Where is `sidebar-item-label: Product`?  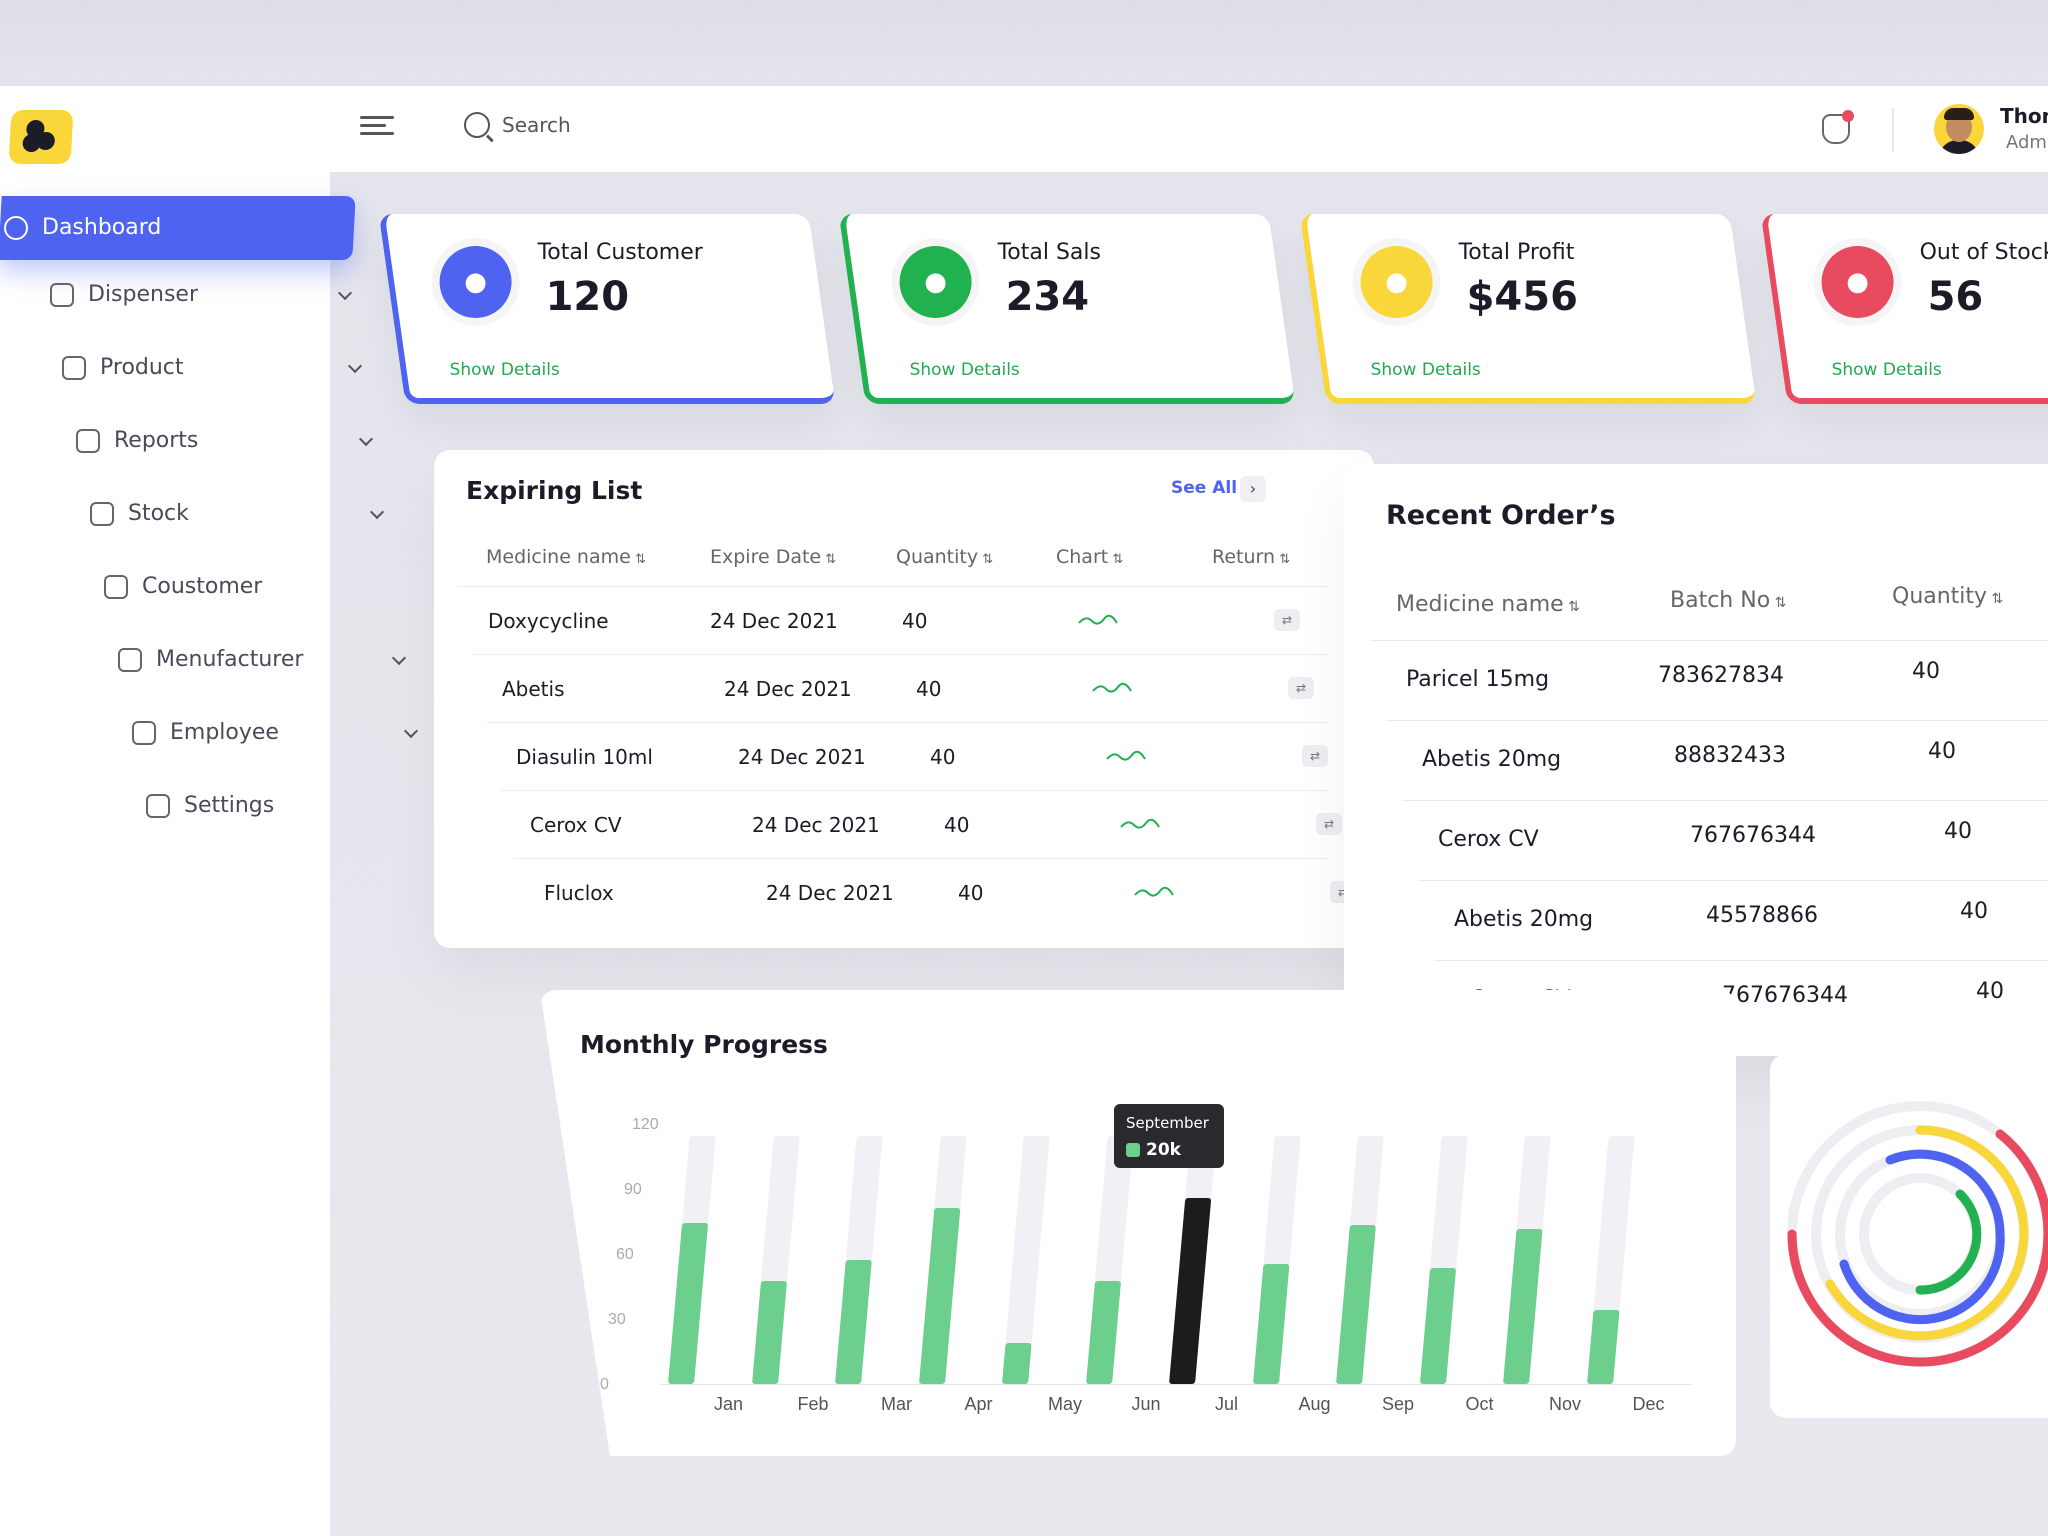
sidebar-item-label: Product is located at coordinates (142, 367).